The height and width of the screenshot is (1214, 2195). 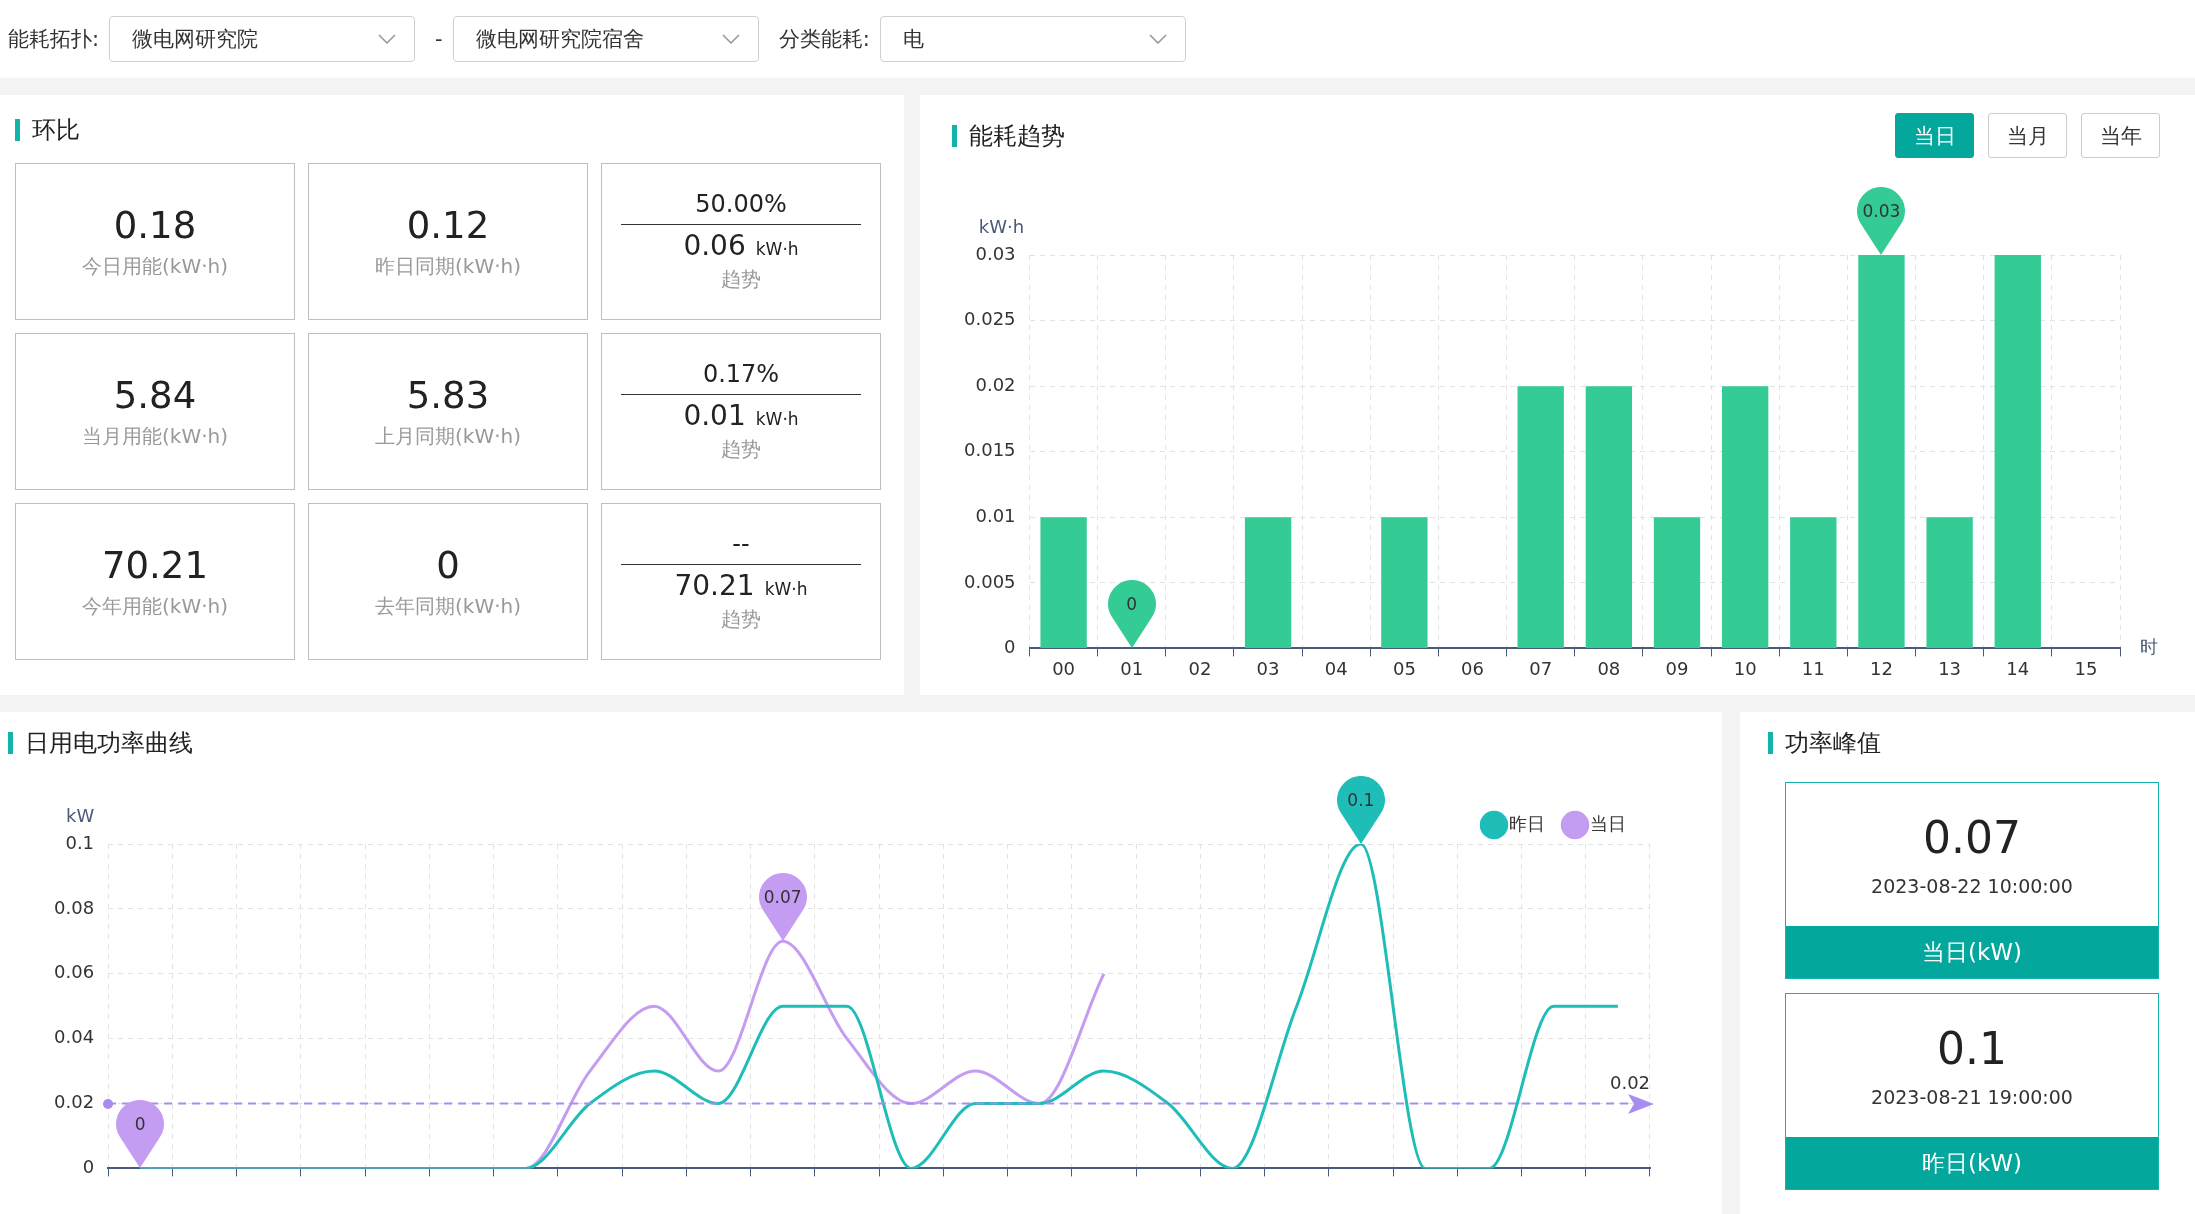 What do you see at coordinates (1017, 136) in the screenshot?
I see `chart-title: 能耗趋势` at bounding box center [1017, 136].